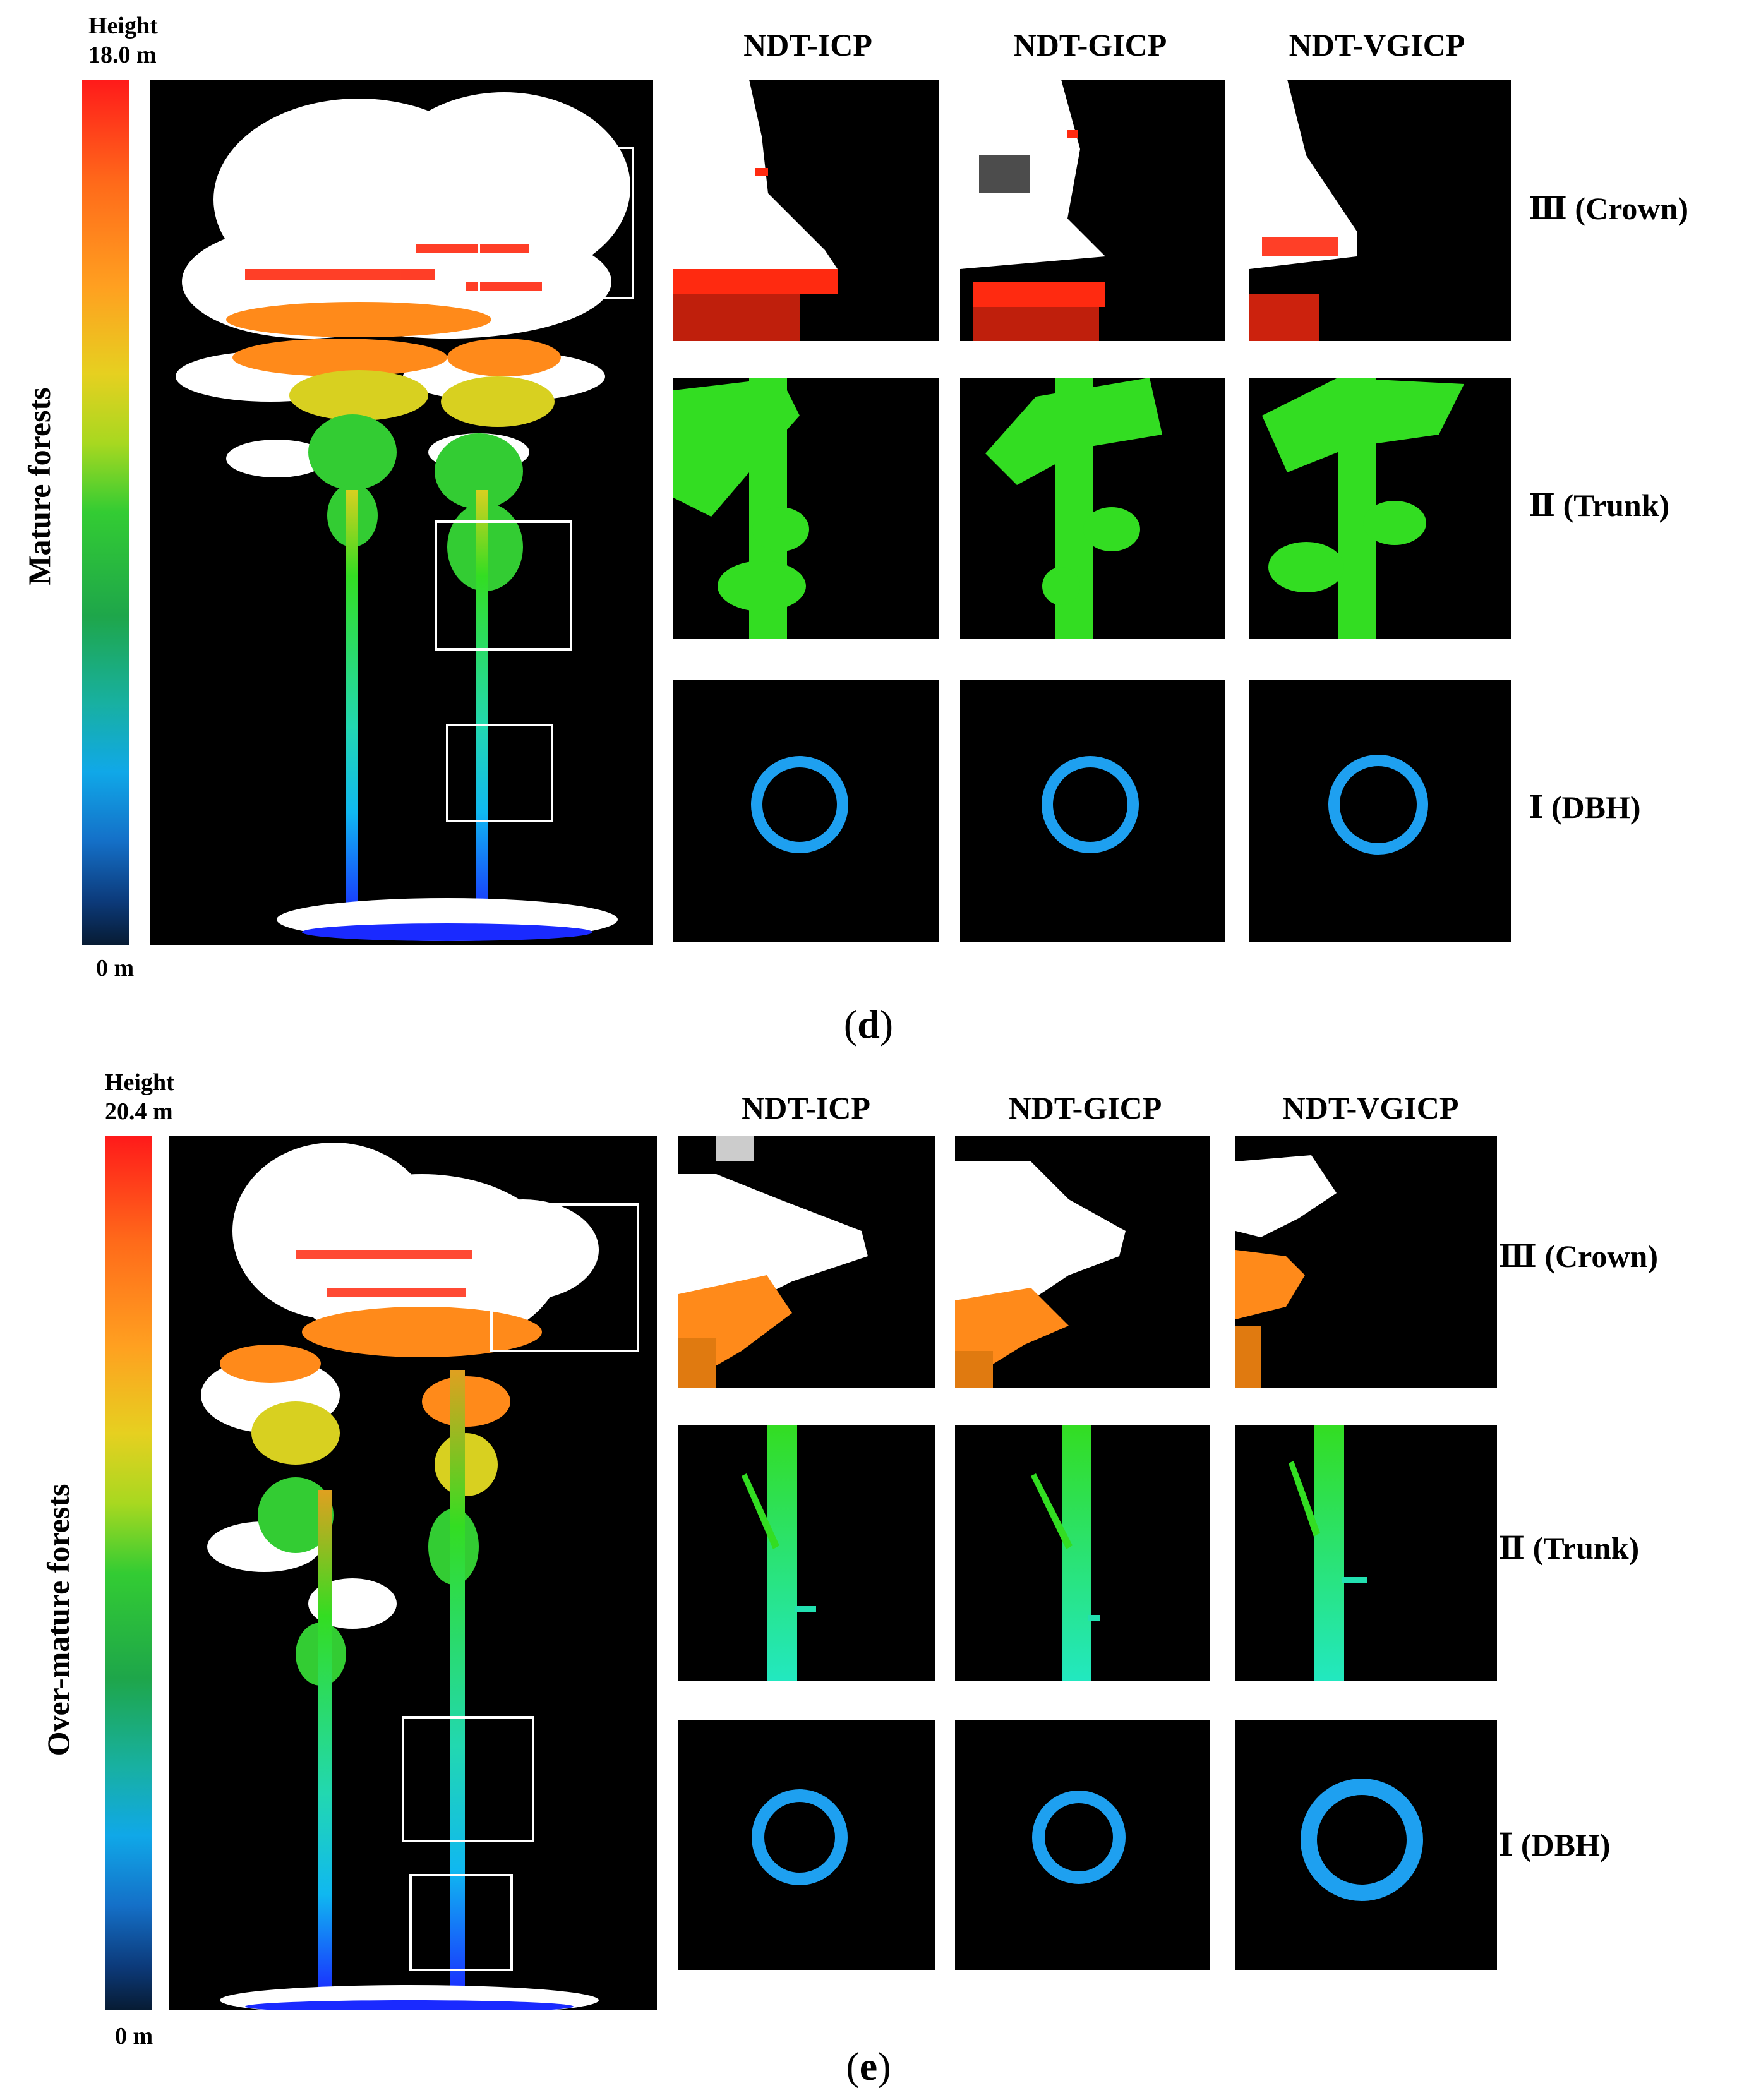  I want to click on branch-green-points, so click(415, 502).